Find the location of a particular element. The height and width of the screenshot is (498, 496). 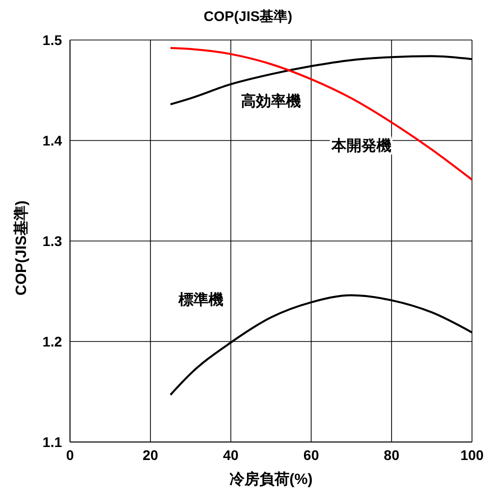

x-tick-label: 20 is located at coordinates (150, 454).